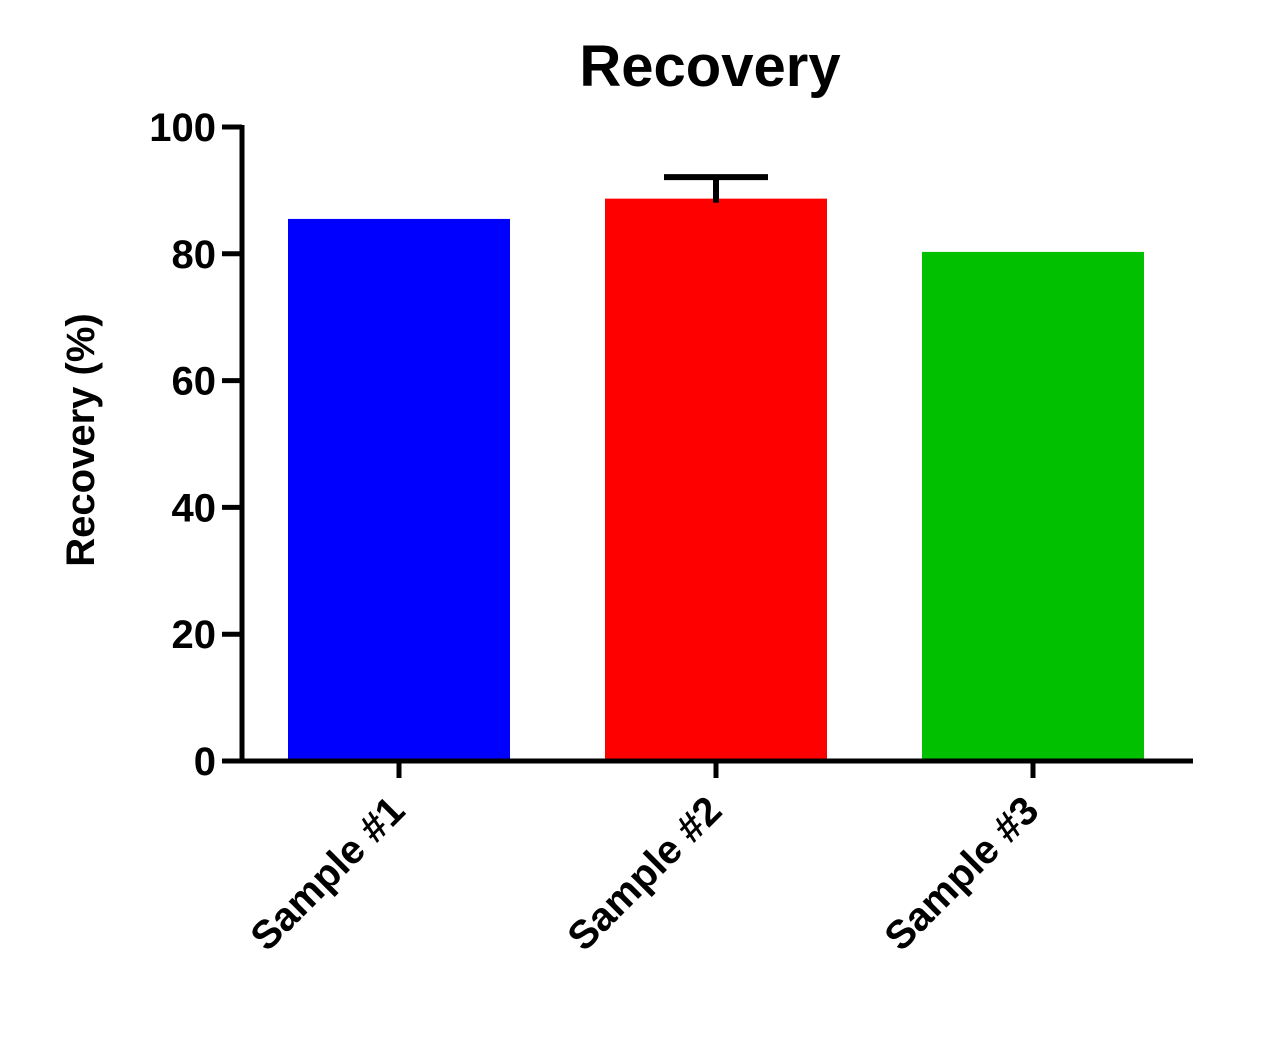  Describe the element at coordinates (194, 508) in the screenshot. I see `y-tick-label-40: 40` at that location.